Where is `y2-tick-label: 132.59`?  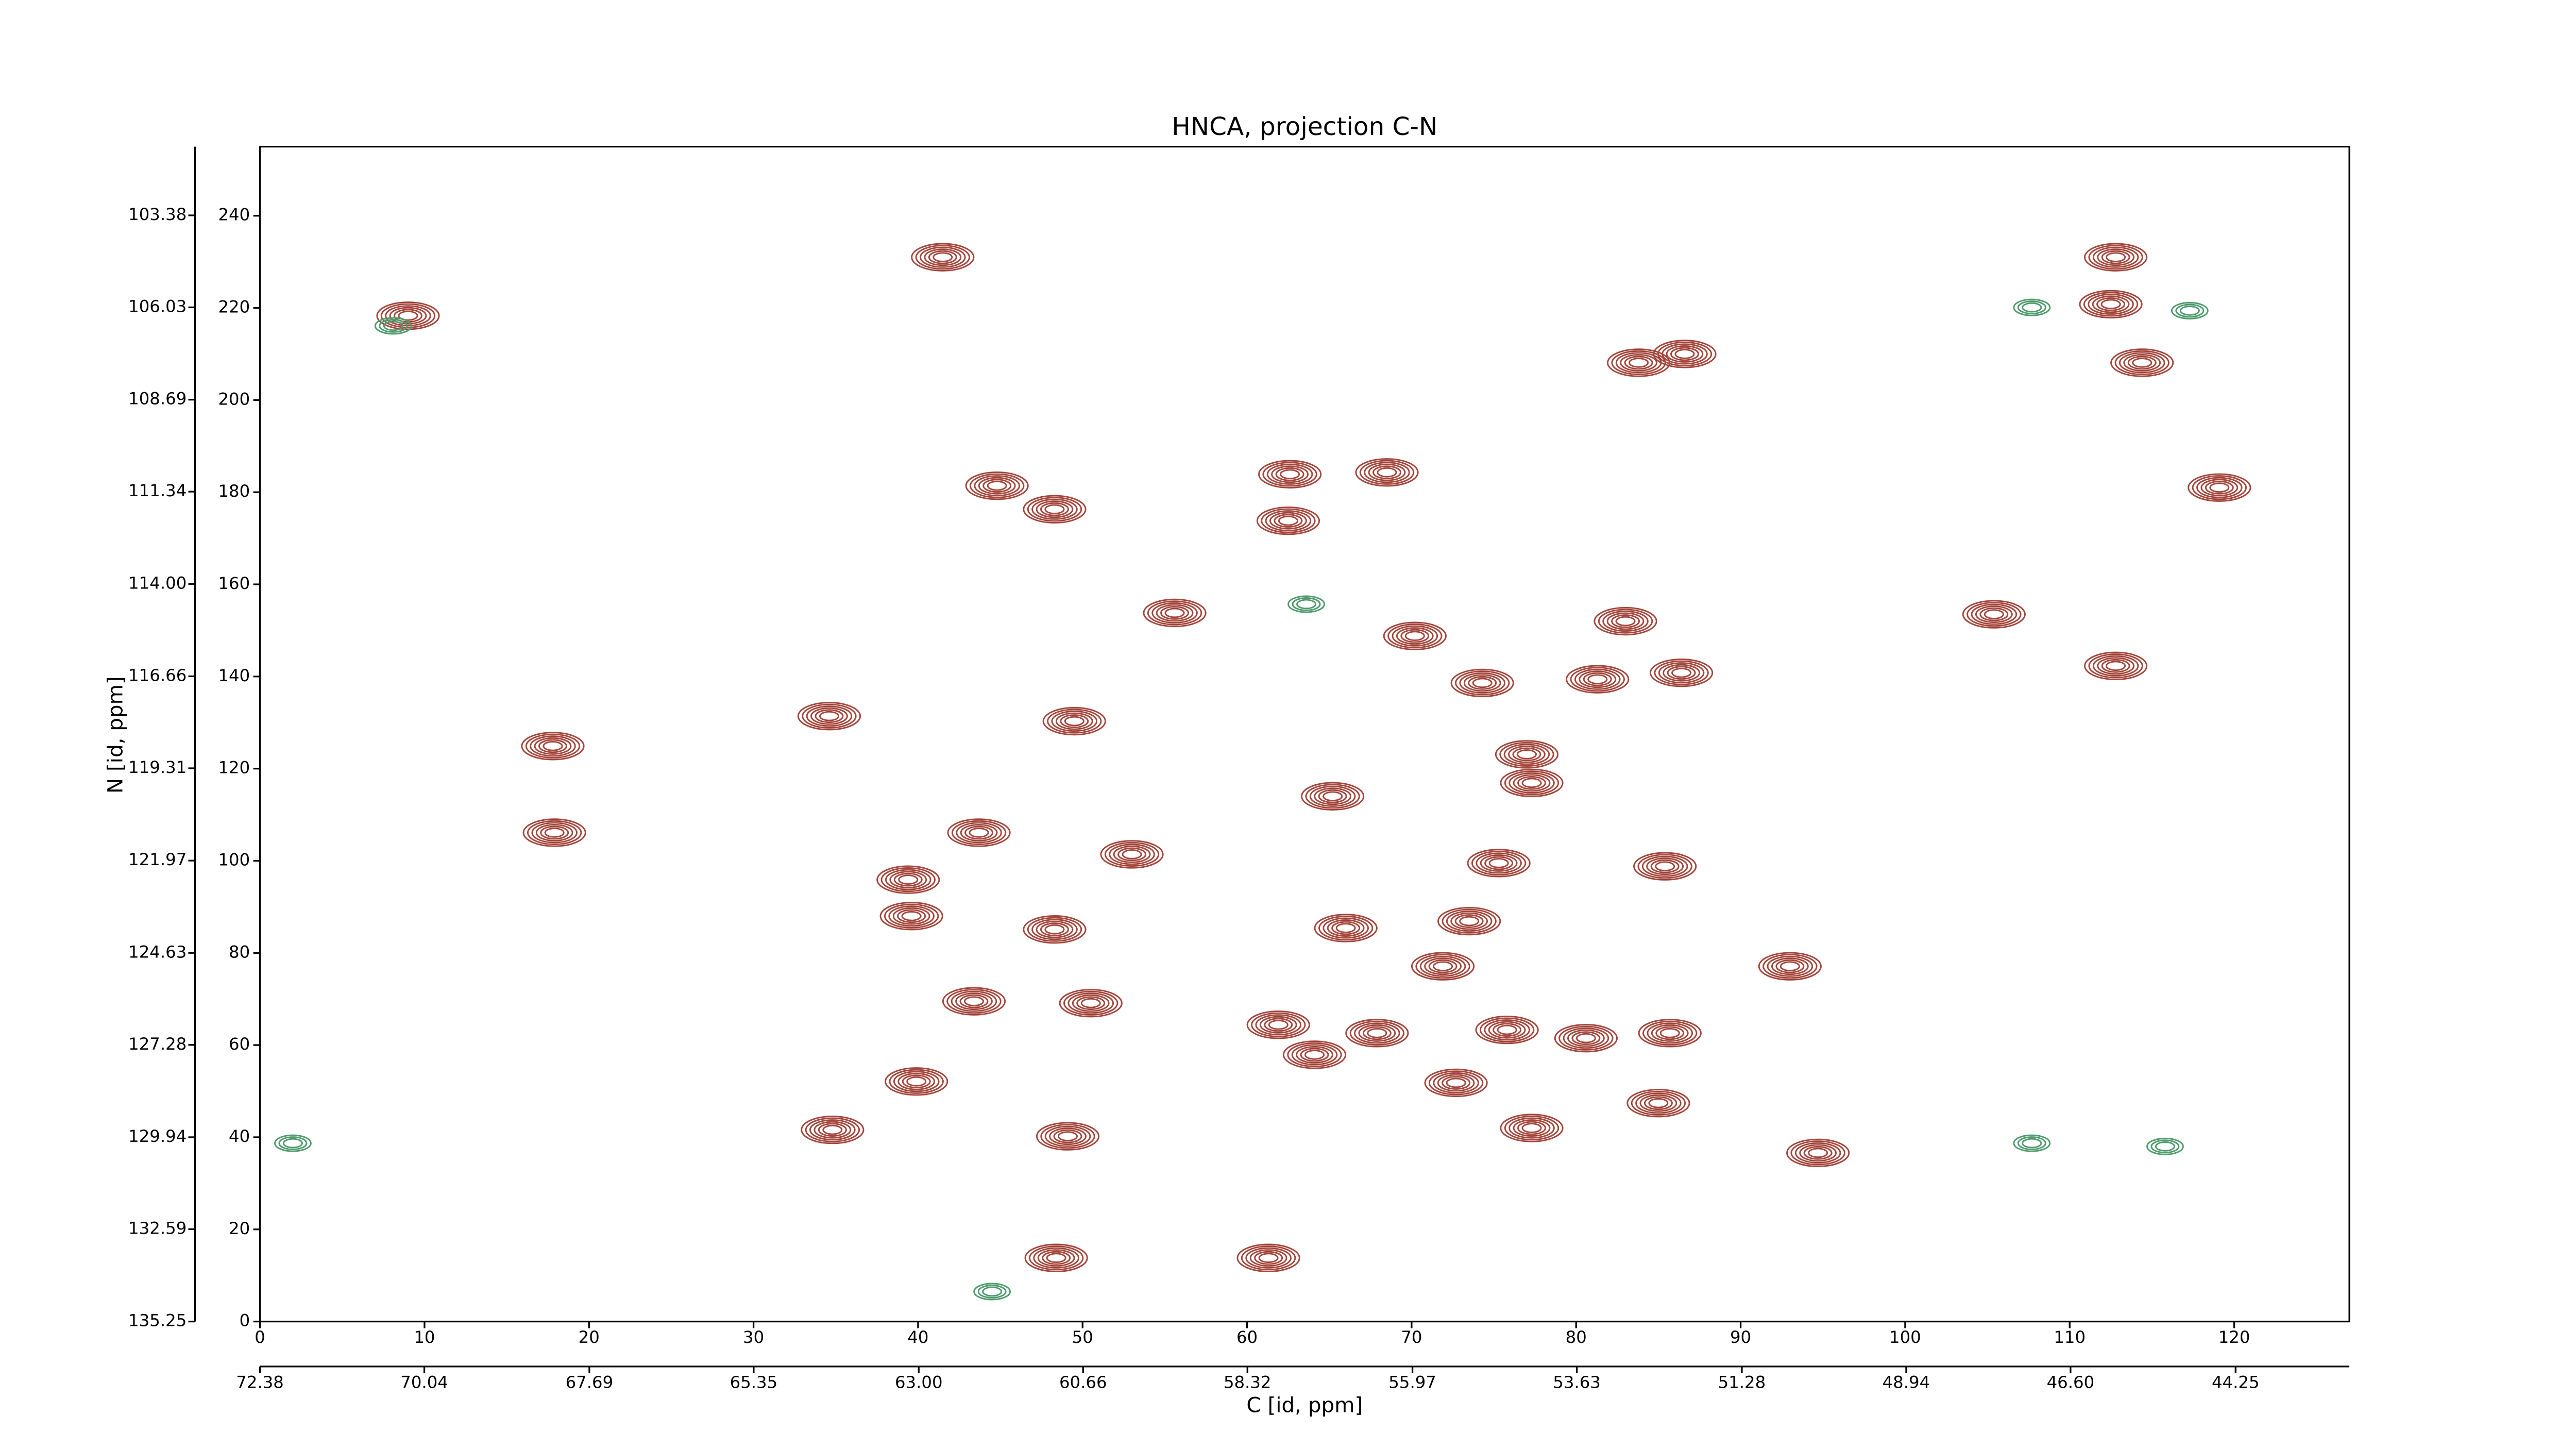
y2-tick-label: 132.59 is located at coordinates (157, 1228).